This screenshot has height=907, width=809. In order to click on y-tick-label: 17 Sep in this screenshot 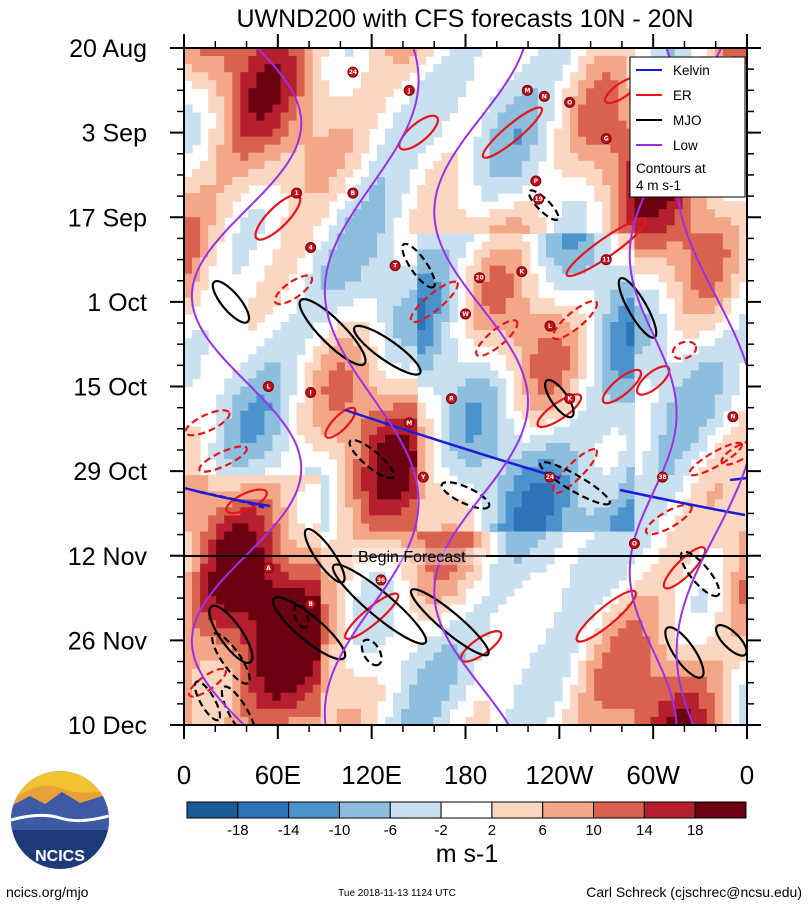, I will do `click(107, 218)`.